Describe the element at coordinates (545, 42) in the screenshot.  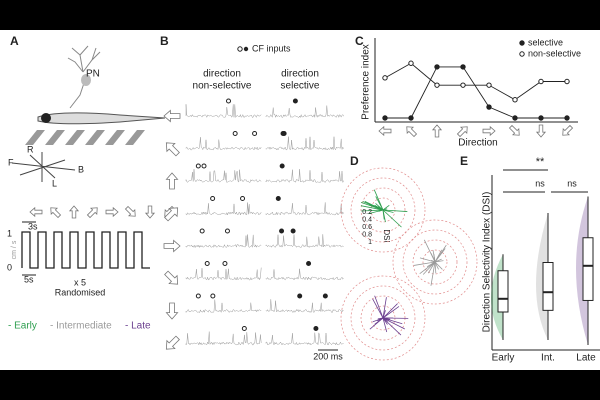
I see `legend-label: selective` at that location.